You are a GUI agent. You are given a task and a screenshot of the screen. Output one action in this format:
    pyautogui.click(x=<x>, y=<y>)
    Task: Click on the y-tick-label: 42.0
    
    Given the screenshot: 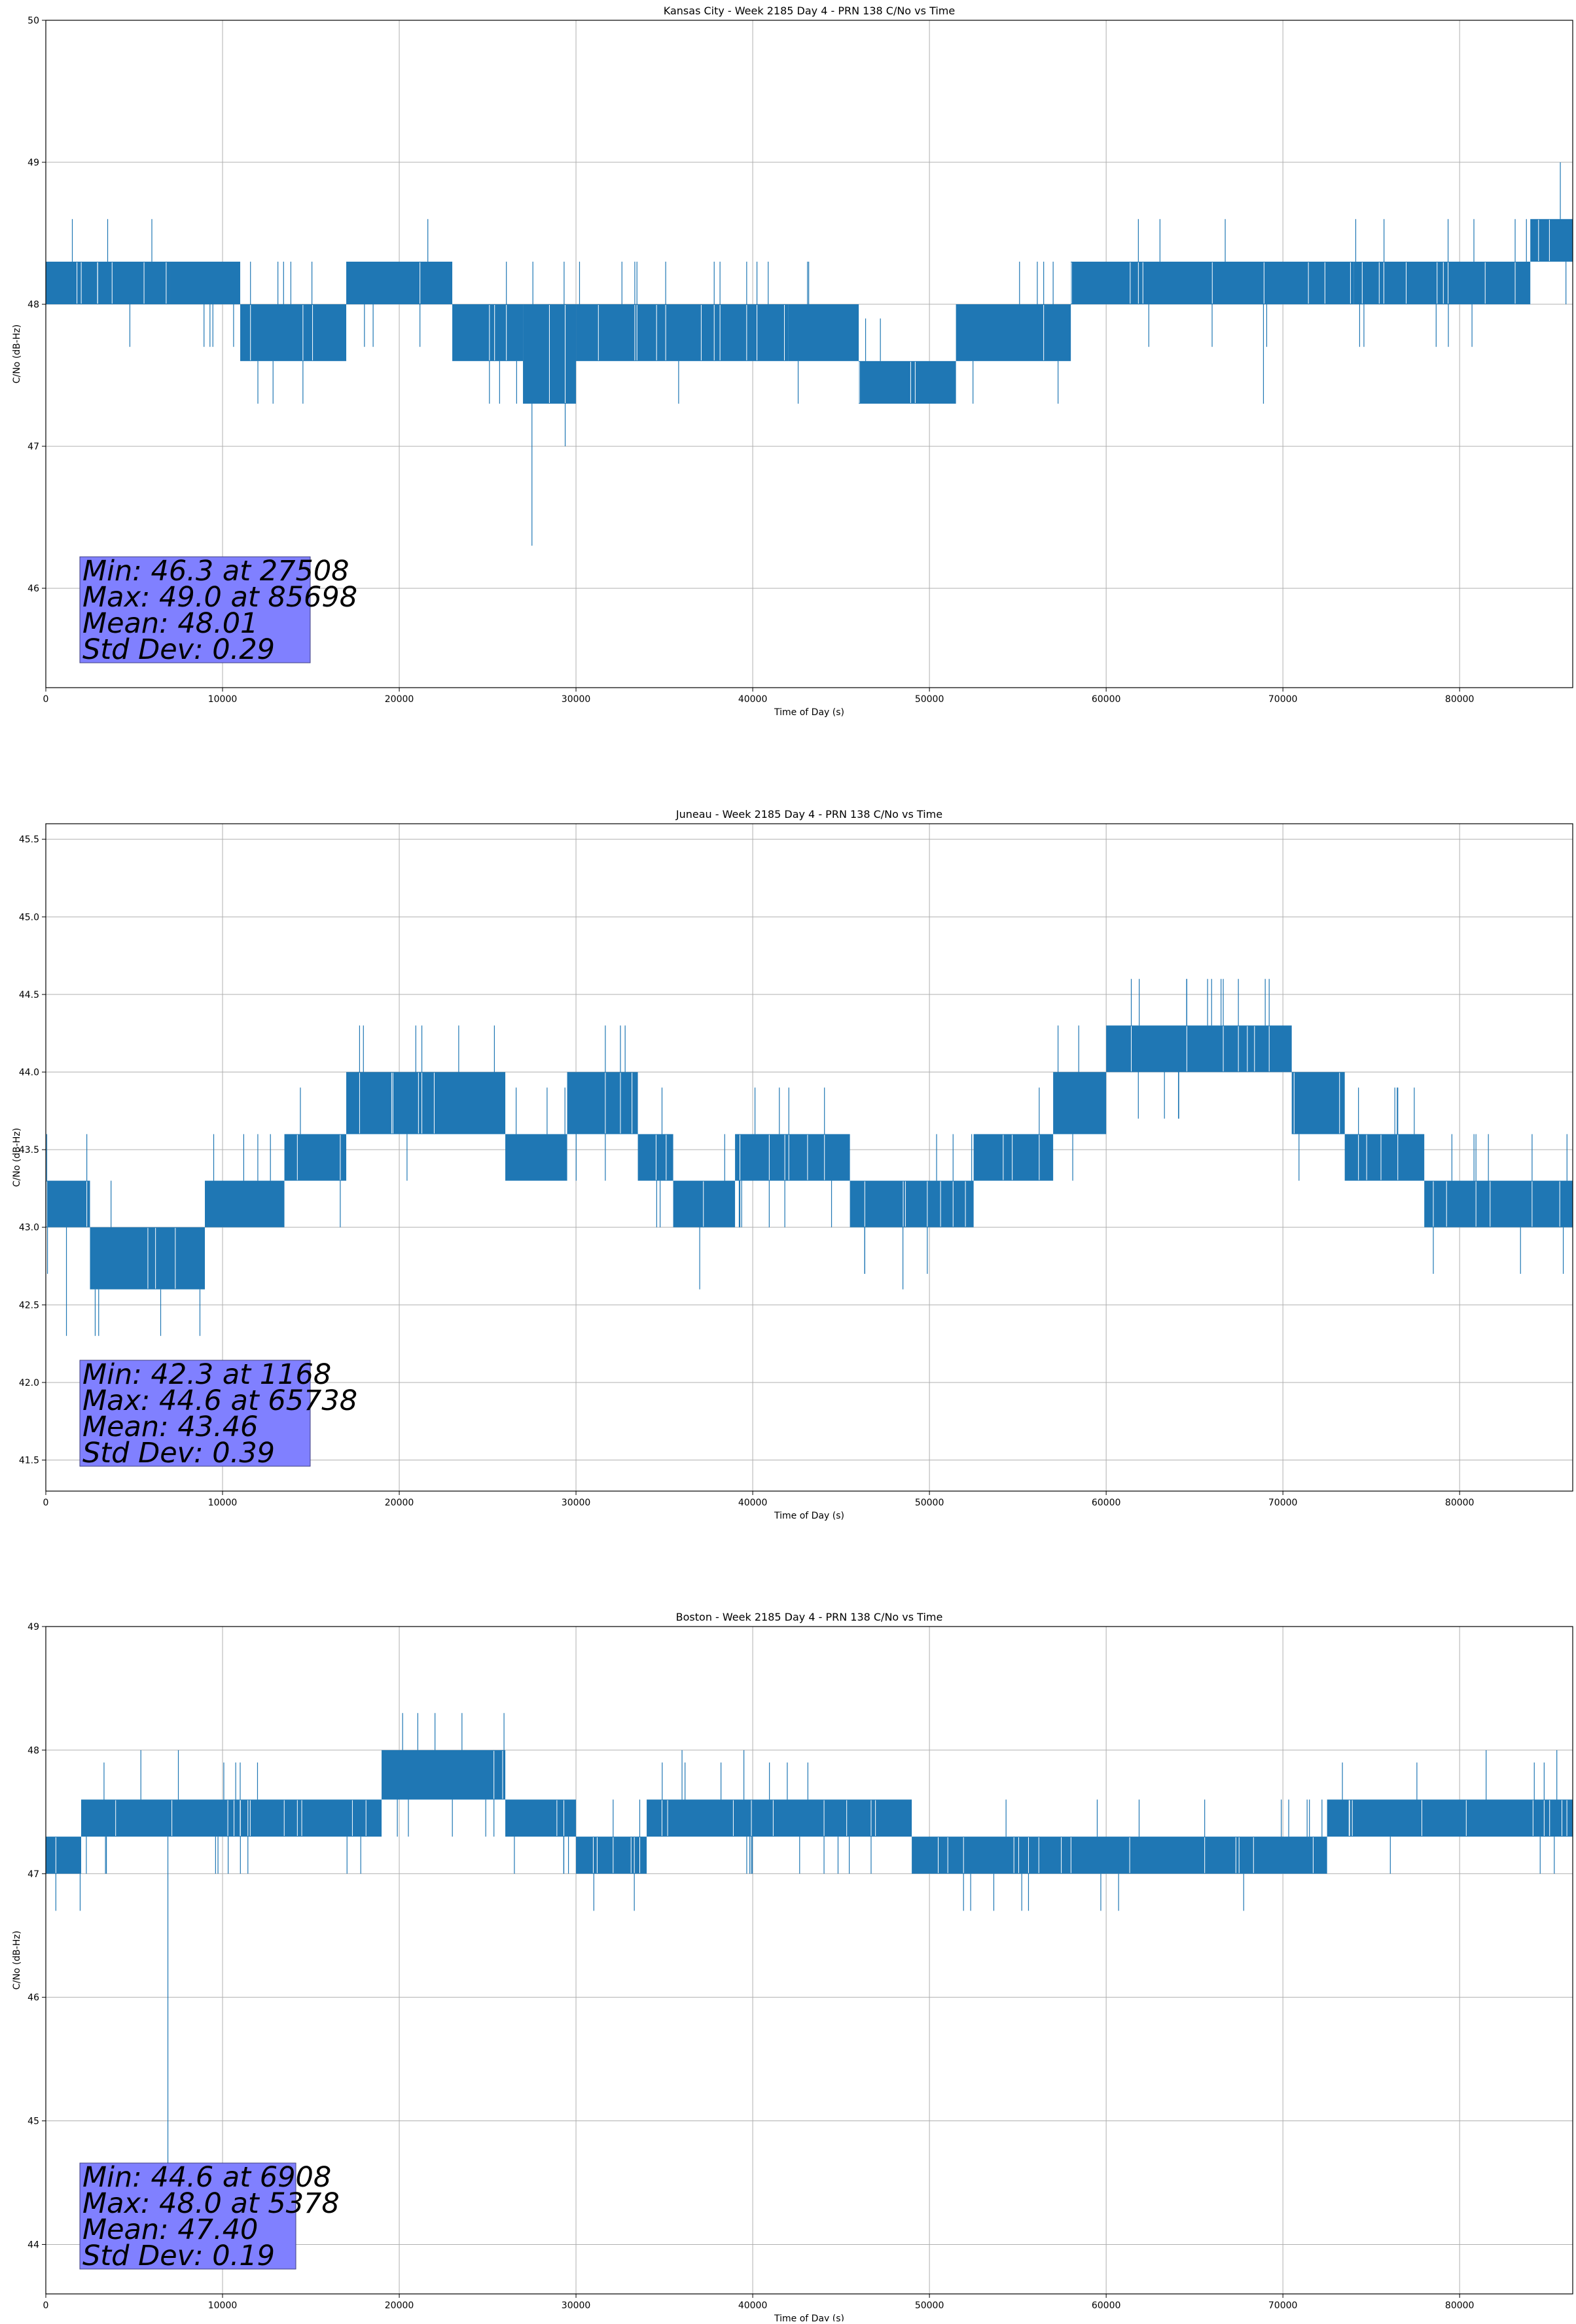 What is the action you would take?
    pyautogui.click(x=29, y=1383)
    